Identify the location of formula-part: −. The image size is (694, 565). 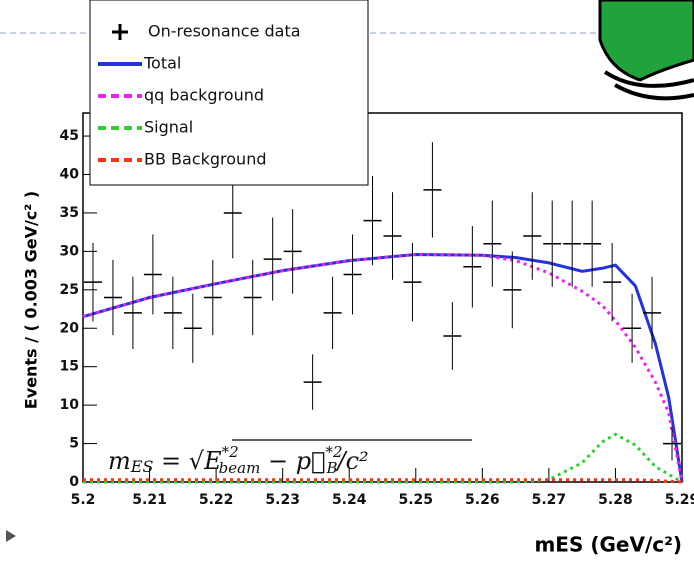
(277, 461).